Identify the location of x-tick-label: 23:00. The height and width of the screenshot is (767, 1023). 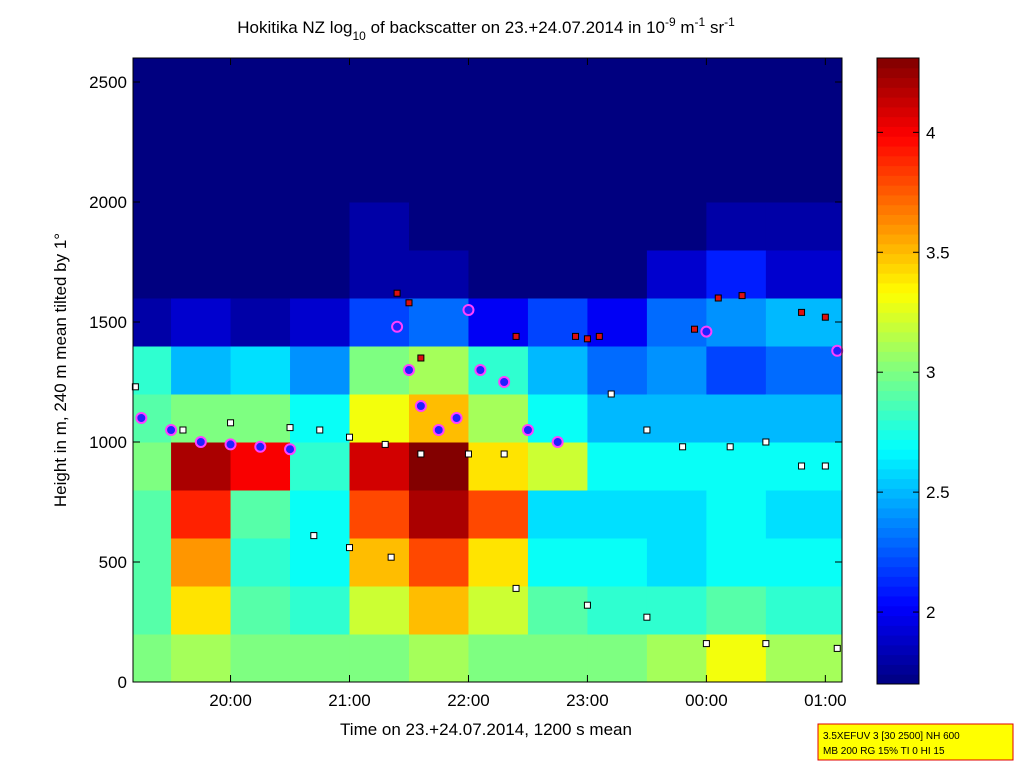
(587, 700).